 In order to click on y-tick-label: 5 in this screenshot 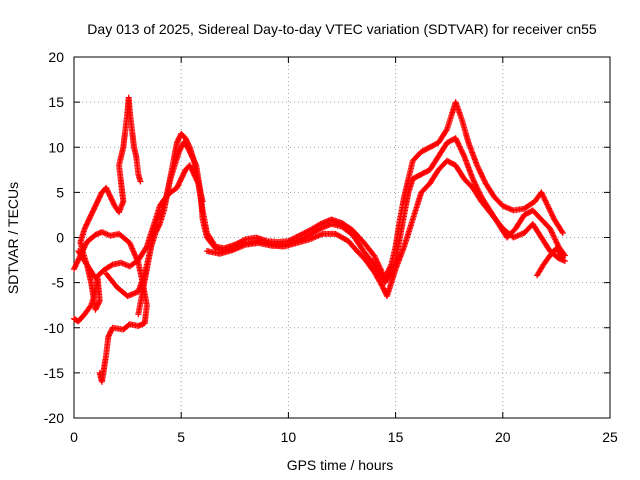, I will do `click(60, 192)`.